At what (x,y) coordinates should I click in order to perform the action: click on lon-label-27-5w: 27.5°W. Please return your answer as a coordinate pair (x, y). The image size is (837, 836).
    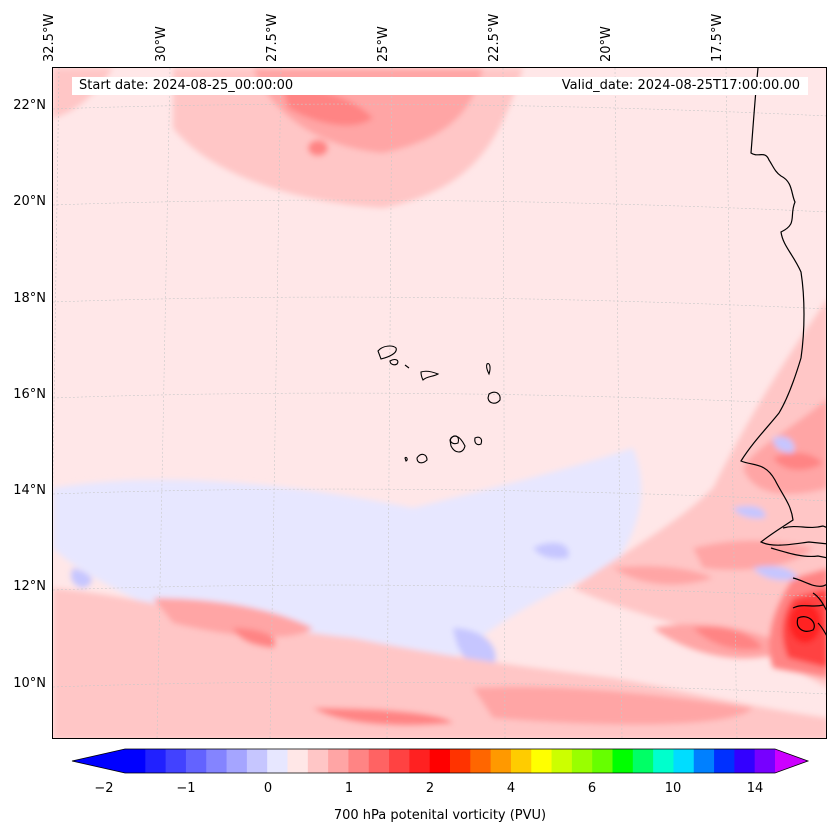
    Looking at the image, I should click on (272, 37).